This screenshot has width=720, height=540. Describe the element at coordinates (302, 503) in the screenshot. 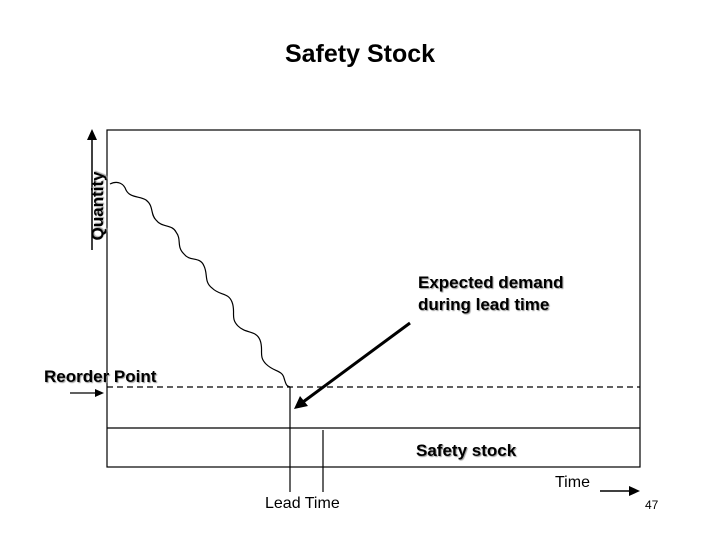

I see `lead-time-label: Lead Time` at that location.